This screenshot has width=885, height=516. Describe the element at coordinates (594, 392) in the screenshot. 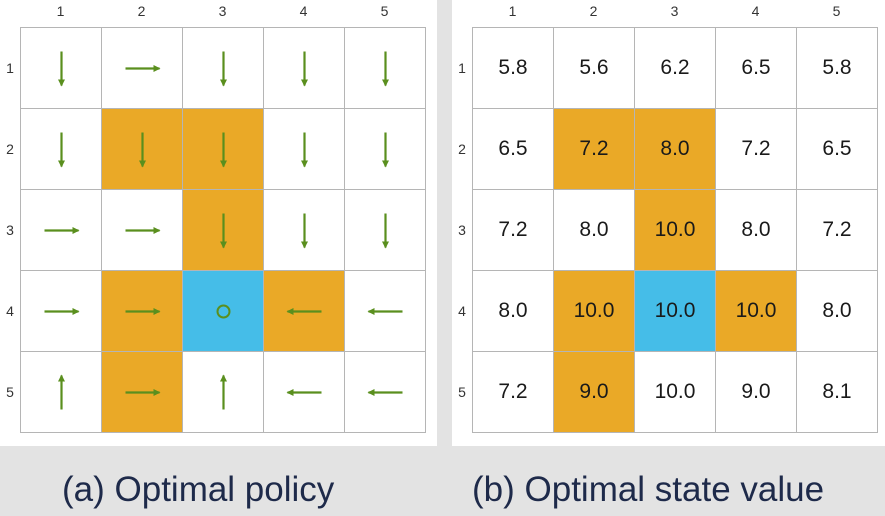

I see `state-value-cell-r5-c2: 9.0` at that location.